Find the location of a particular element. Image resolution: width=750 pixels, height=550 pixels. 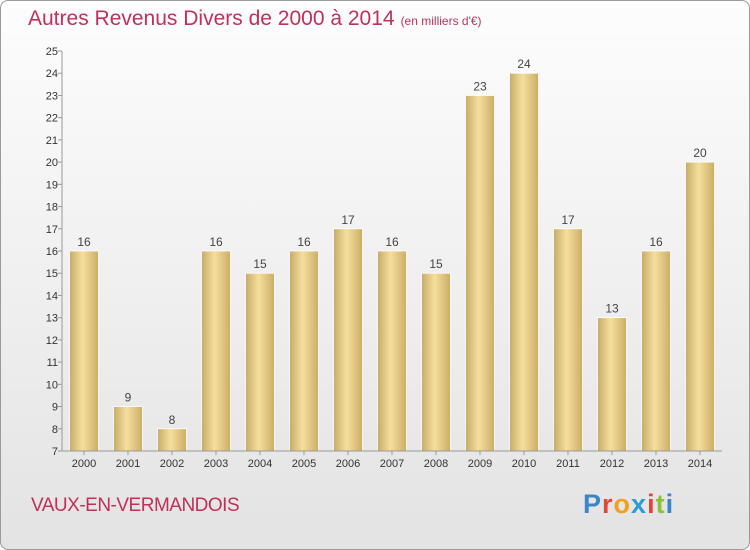

bar-value-label: 8 is located at coordinates (172, 420).